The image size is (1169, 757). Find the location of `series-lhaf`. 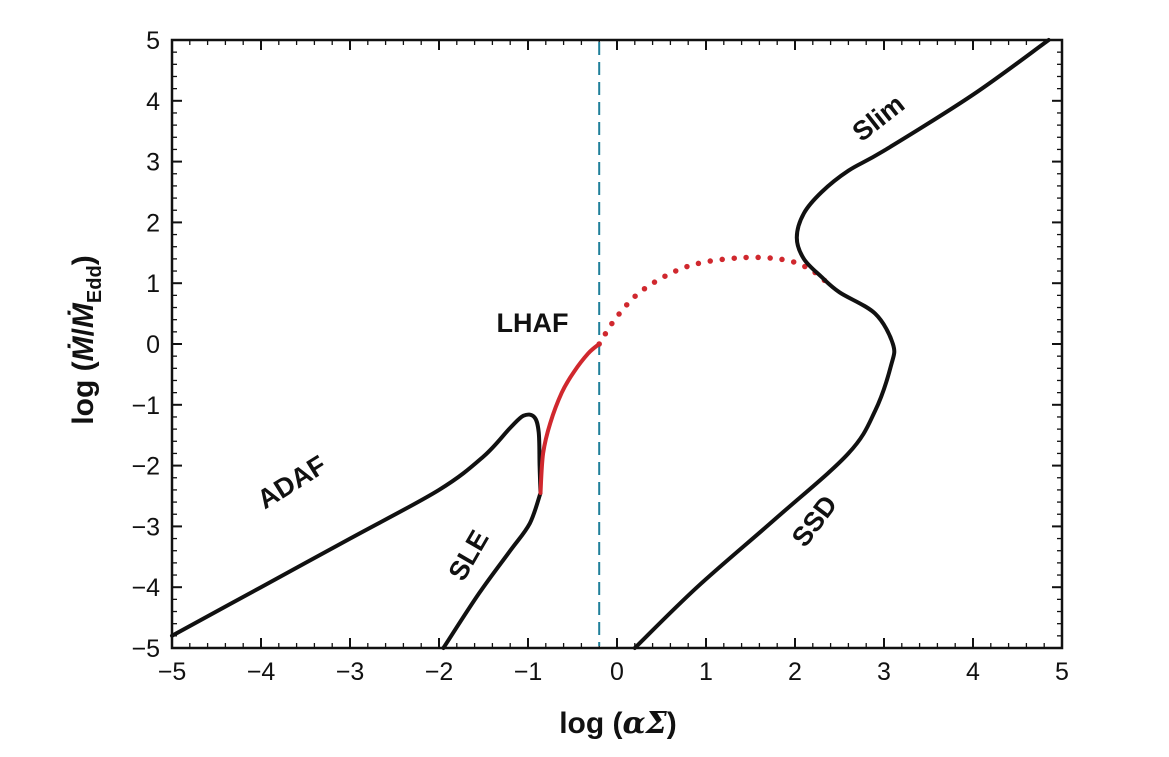

series-lhaf is located at coordinates (570, 418).